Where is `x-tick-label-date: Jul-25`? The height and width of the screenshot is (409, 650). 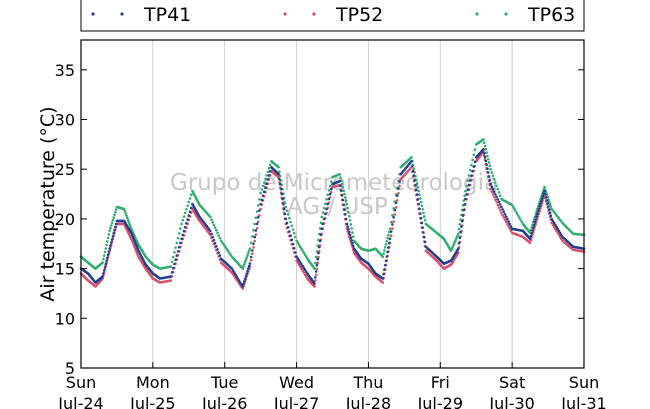
x-tick-label-date: Jul-25 is located at coordinates (152, 401).